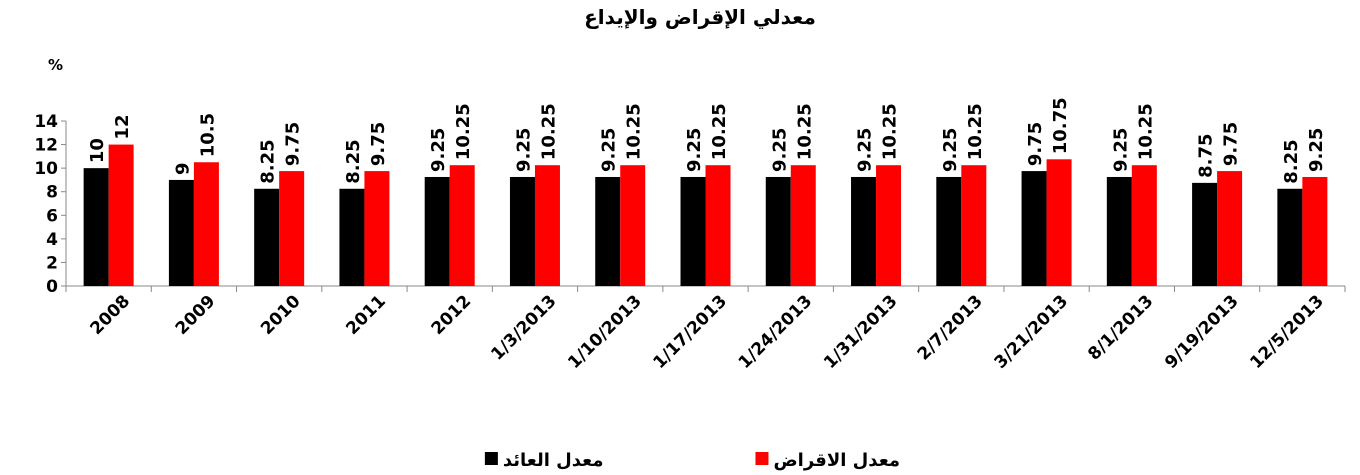 The image size is (1360, 475). Describe the element at coordinates (700, 17) in the screenshot. I see `chart-title: معدلي الإقراض والإيداع` at that location.